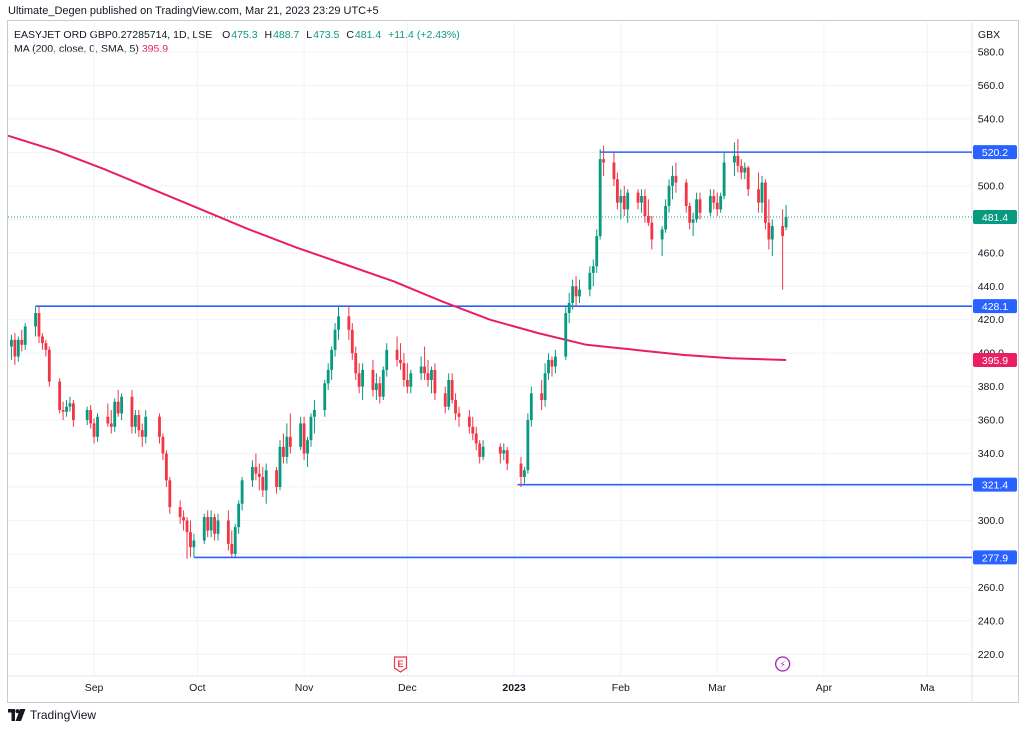 This screenshot has height=730, width=1024. Describe the element at coordinates (350, 35) in the screenshot. I see `close-label: C` at that location.